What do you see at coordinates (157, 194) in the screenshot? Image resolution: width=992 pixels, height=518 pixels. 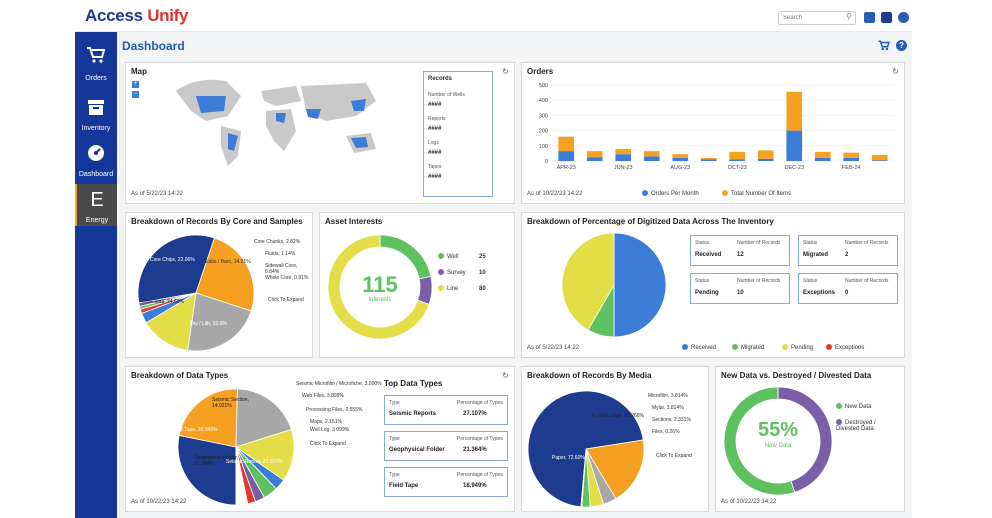 I see `as-of-label: As of 5/22/23 14:22` at bounding box center [157, 194].